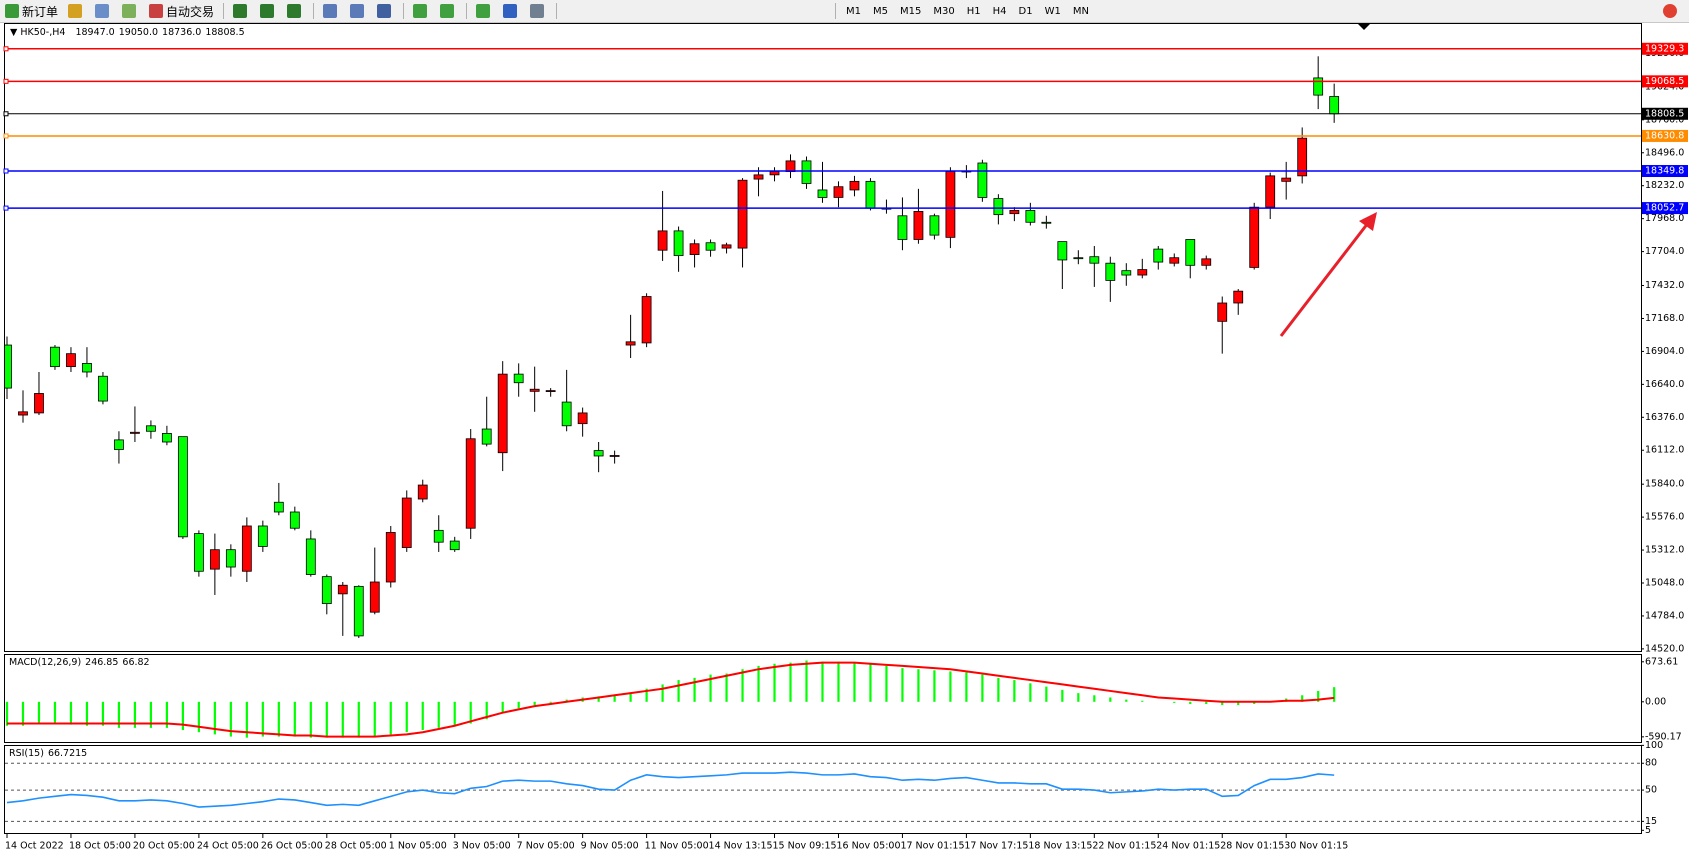  What do you see at coordinates (1664, 550) in the screenshot?
I see `y-tick-label: 15312.0` at bounding box center [1664, 550].